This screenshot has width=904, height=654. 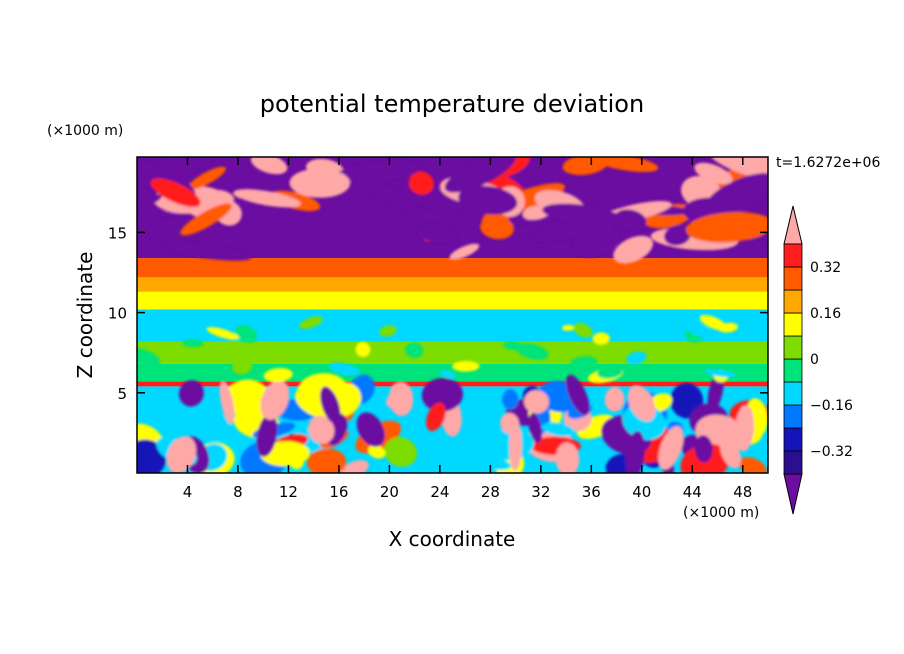 What do you see at coordinates (793, 494) in the screenshot?
I see `colorbar-under-arrow` at bounding box center [793, 494].